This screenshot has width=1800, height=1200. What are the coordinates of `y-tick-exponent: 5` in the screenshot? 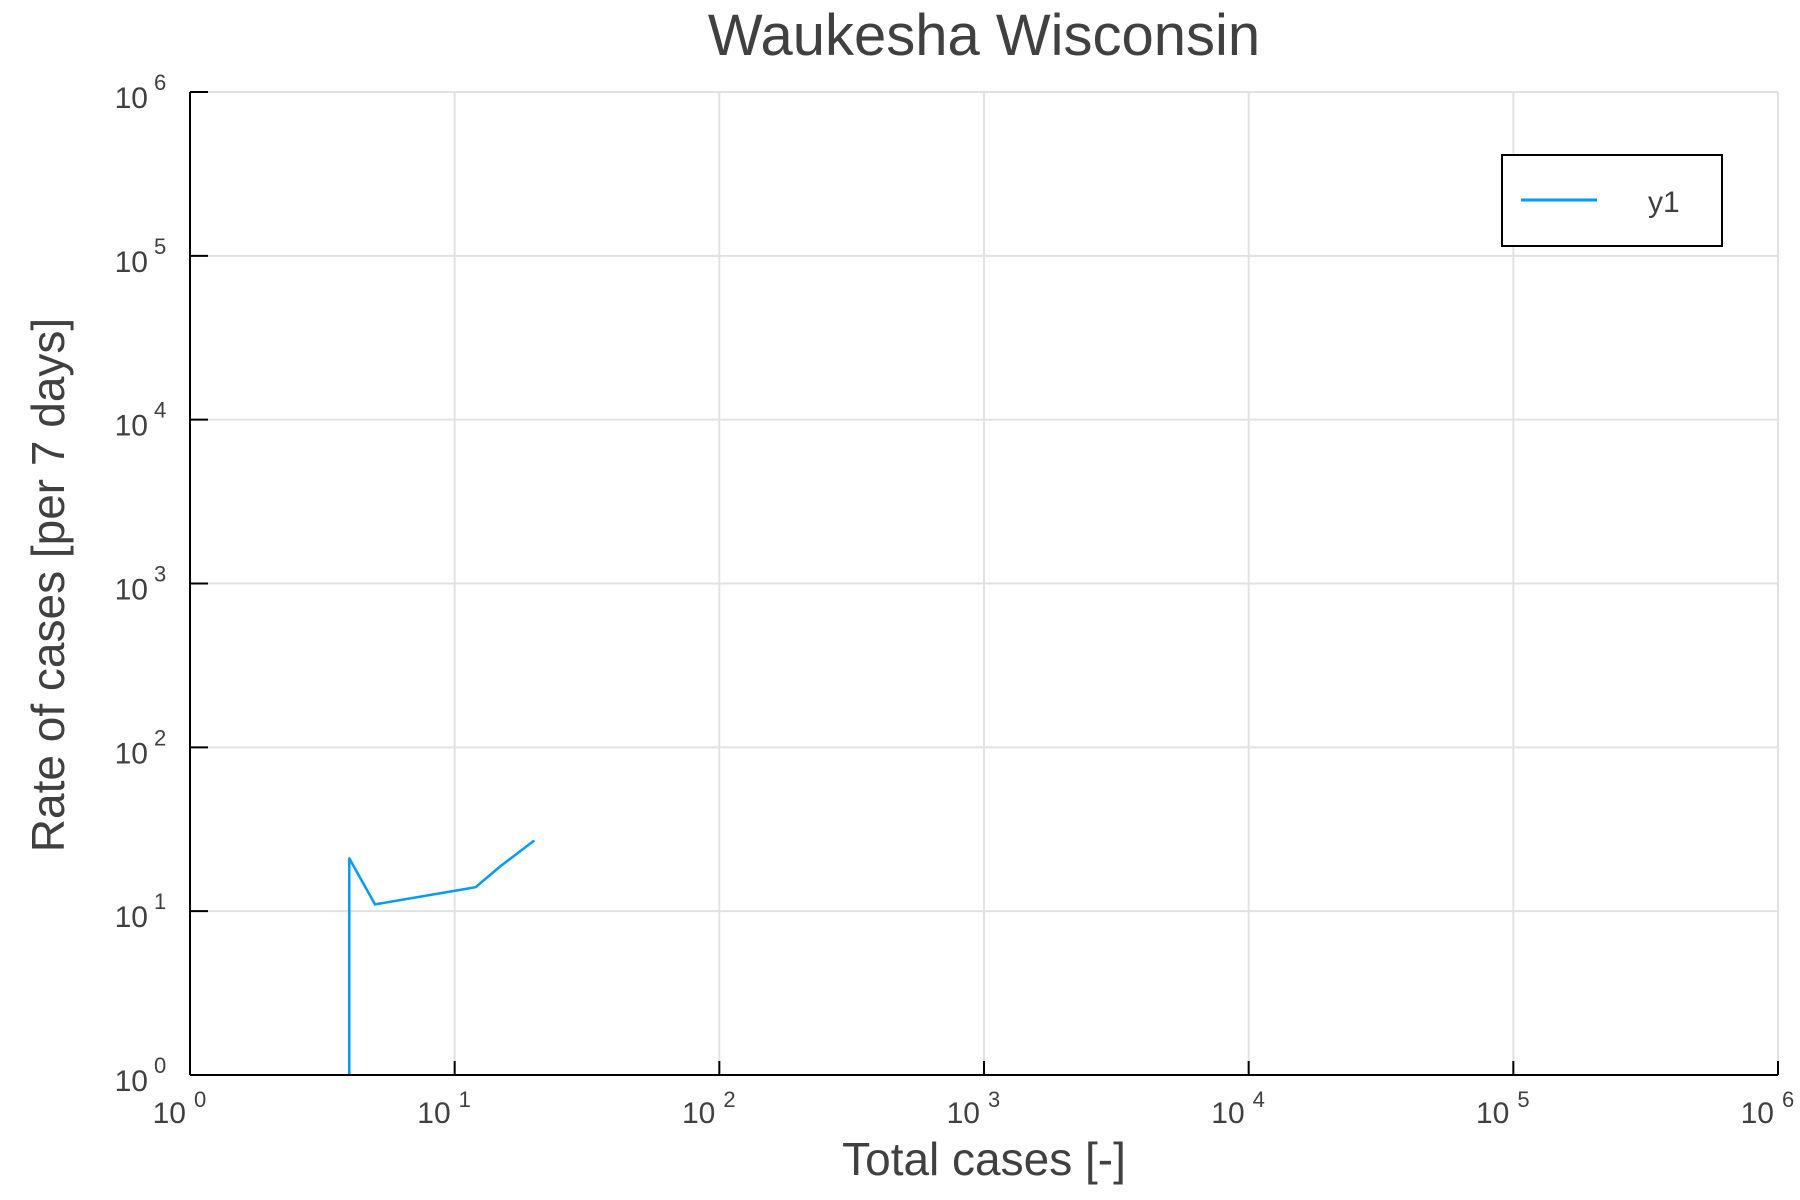 It's located at (160, 246).